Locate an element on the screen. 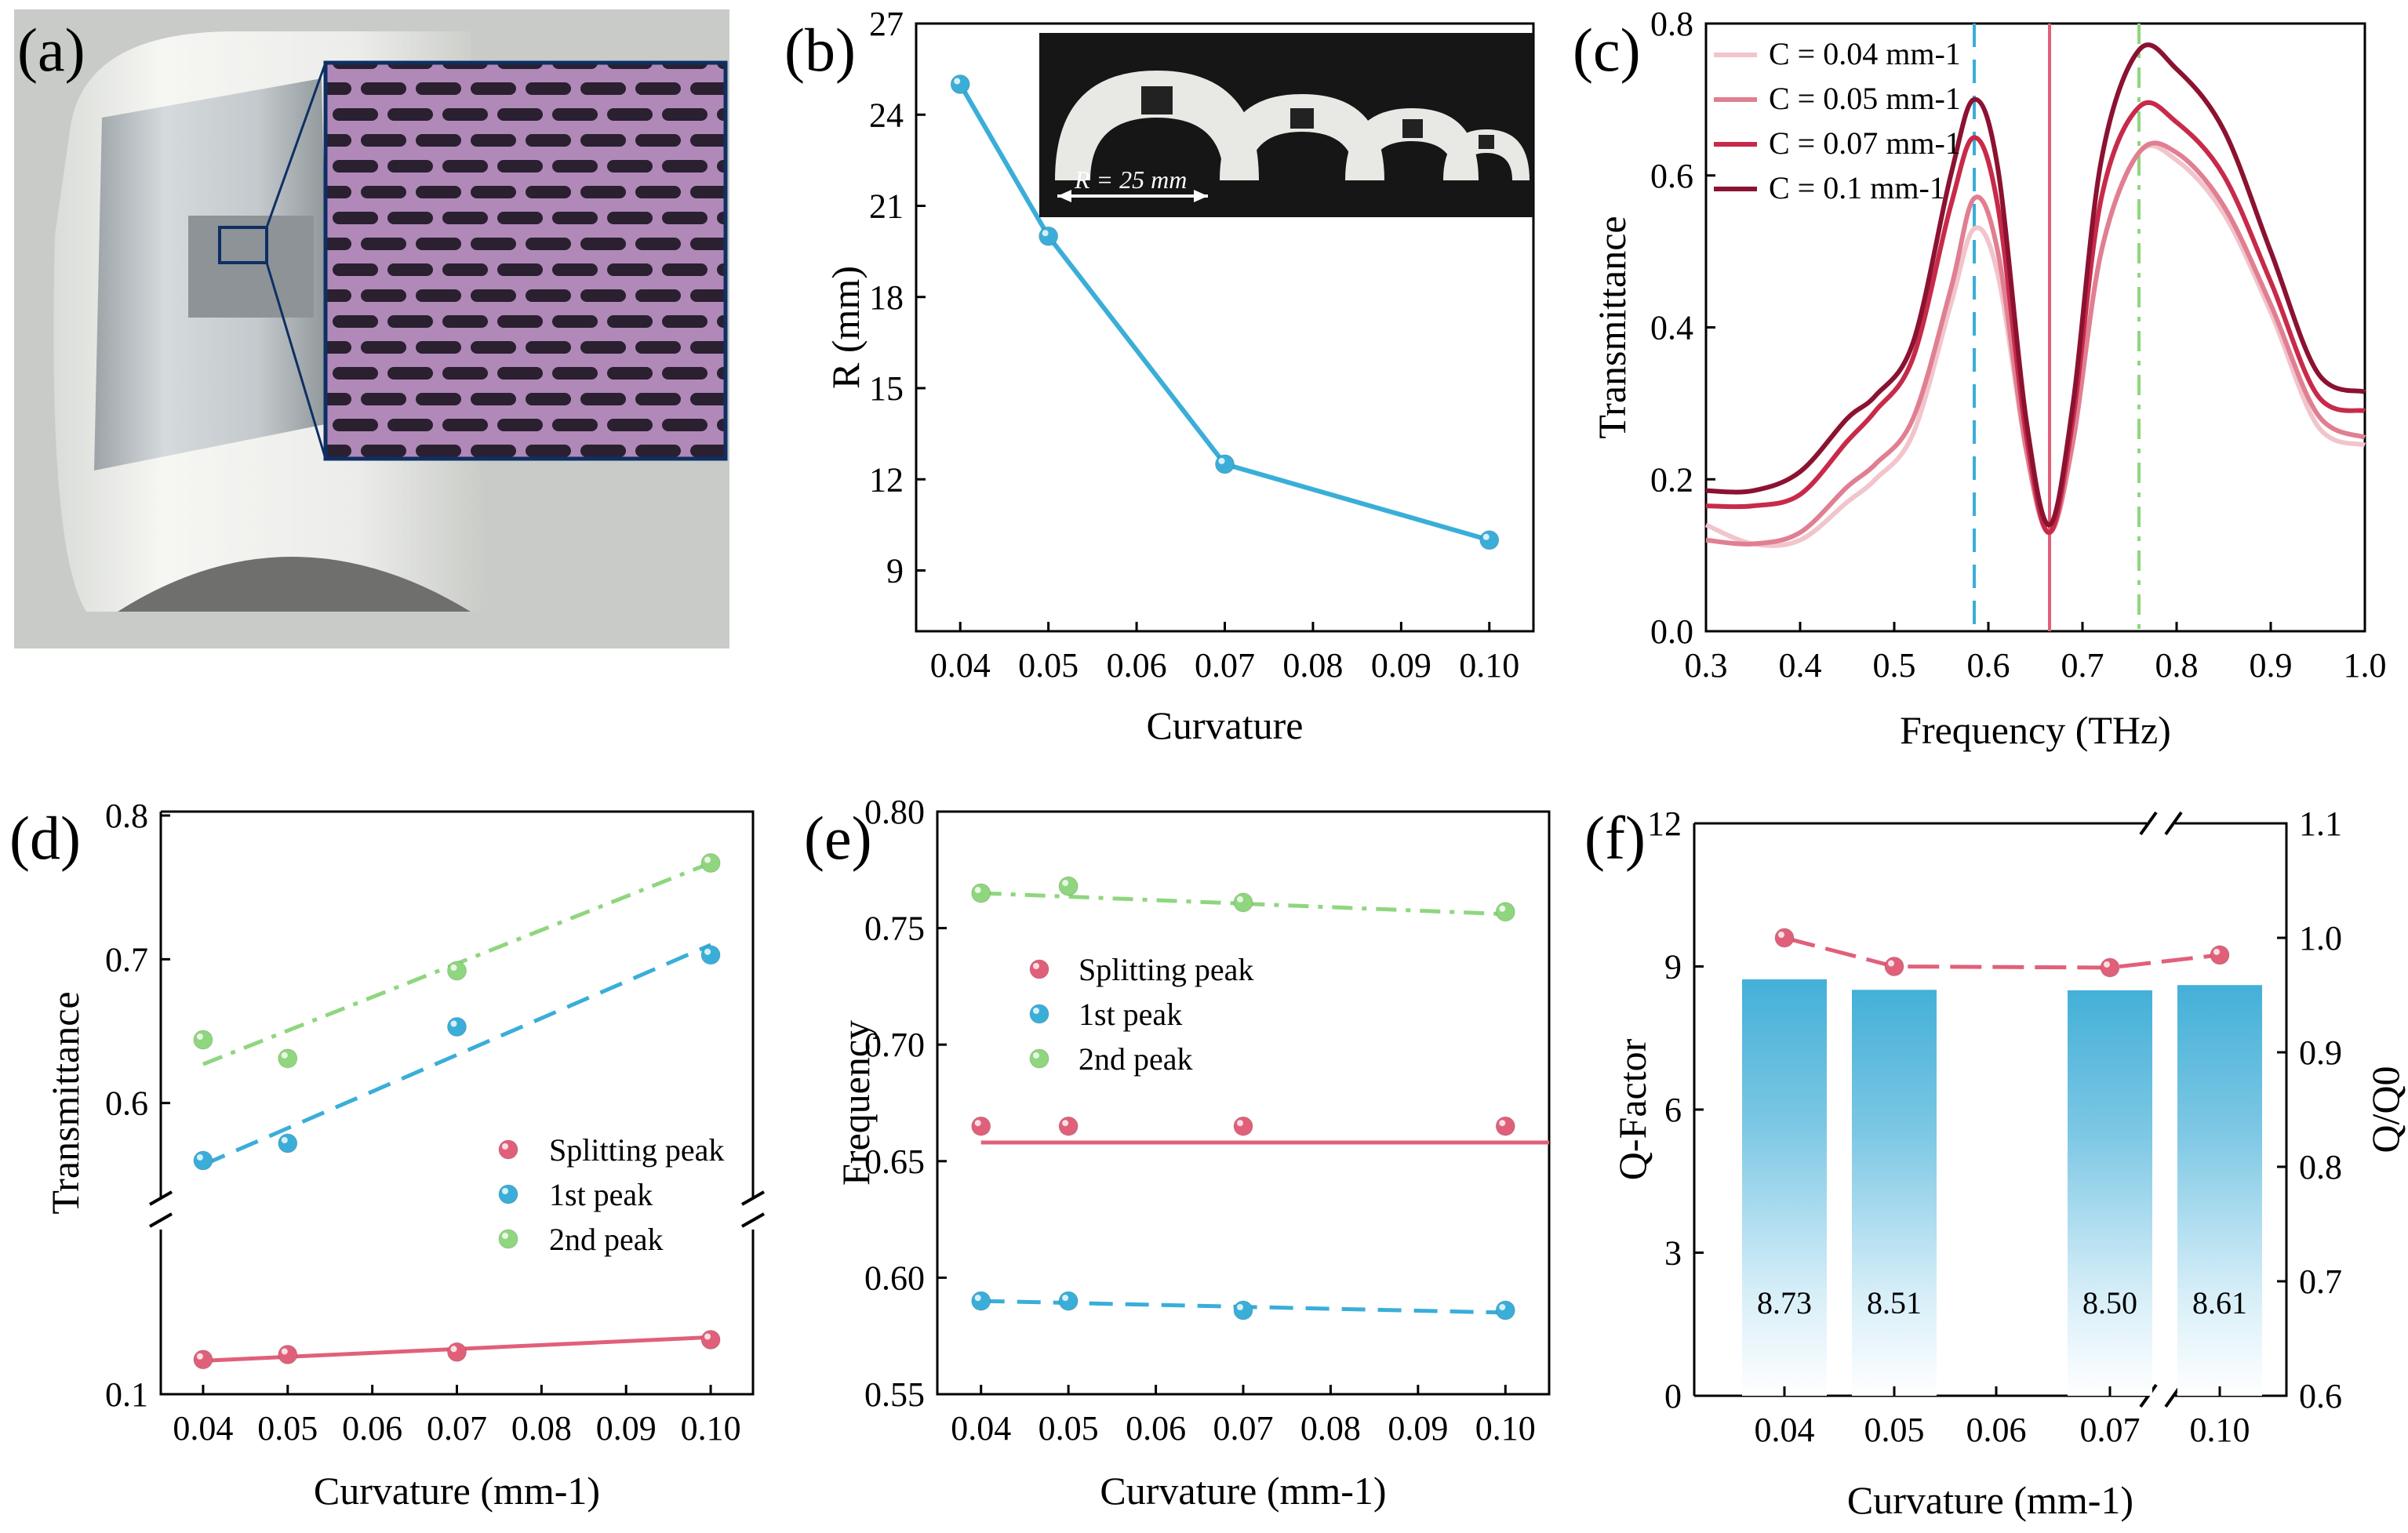 This screenshot has width=2408, height=1533. panel-label-d: (d) is located at coordinates (45, 838).